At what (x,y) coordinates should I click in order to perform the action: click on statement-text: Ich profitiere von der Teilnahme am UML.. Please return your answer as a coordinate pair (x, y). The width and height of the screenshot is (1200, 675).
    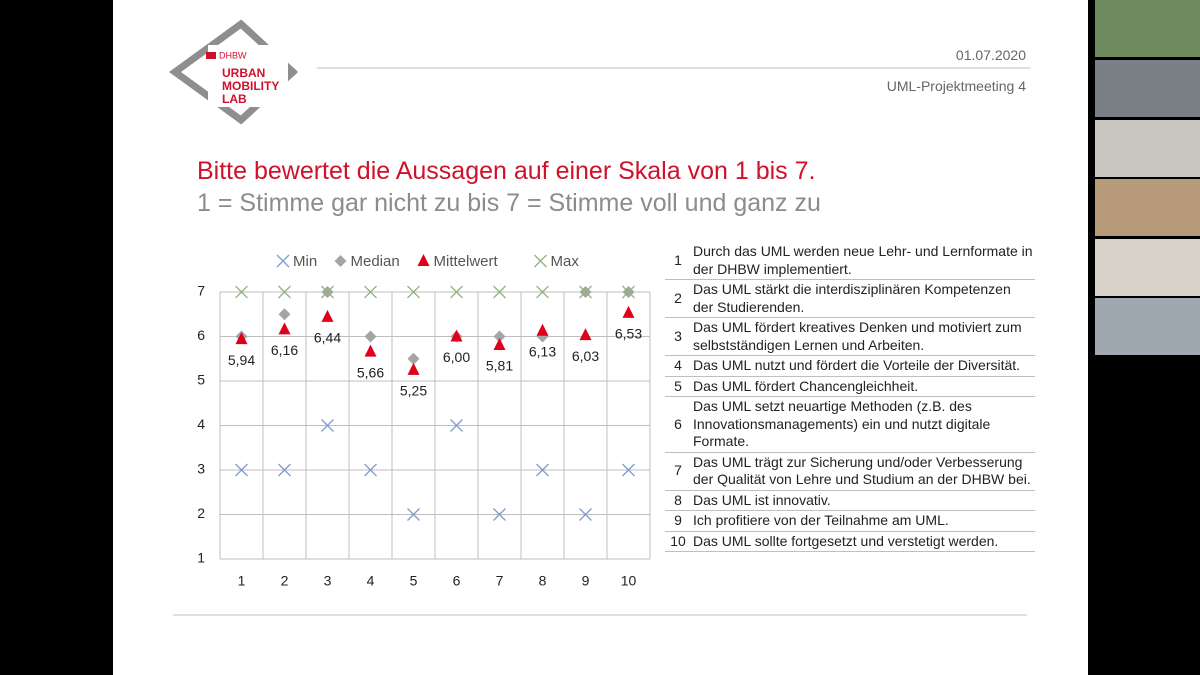
    Looking at the image, I should click on (863, 521).